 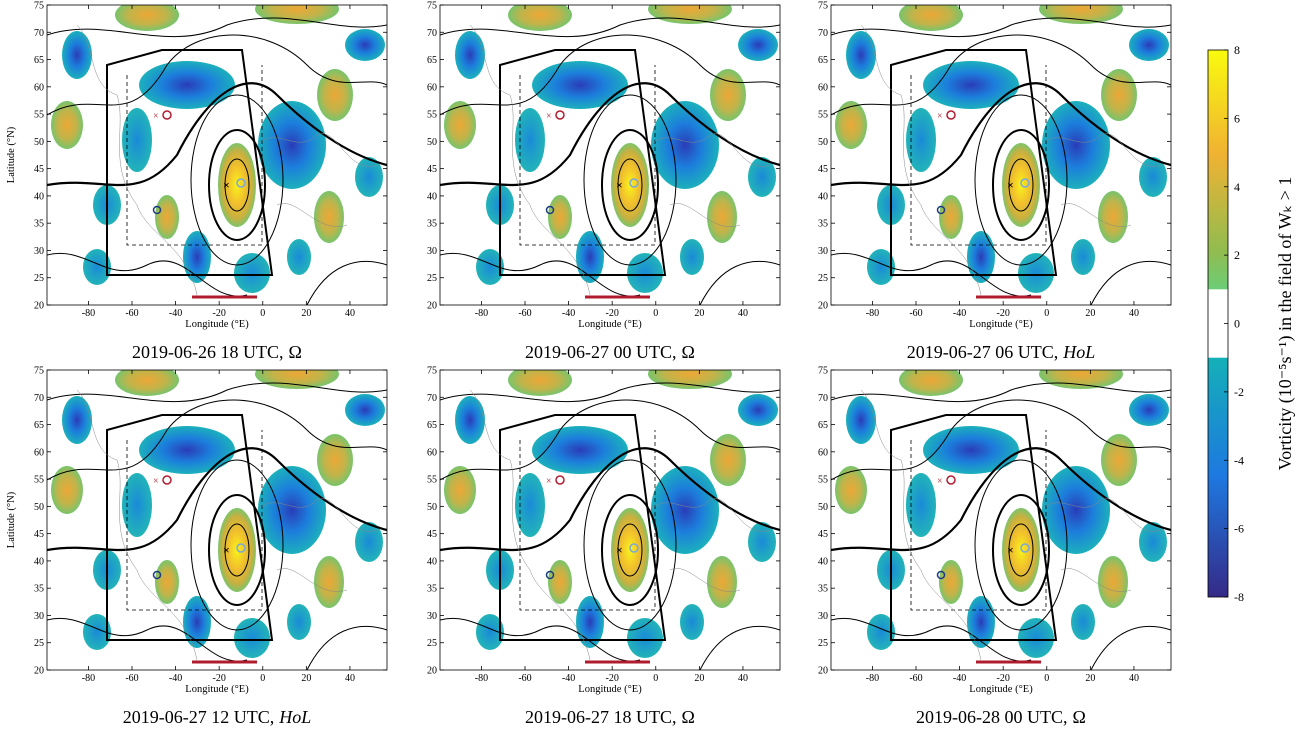 I want to click on colorbar-tick-label: -2, so click(x=1239, y=392).